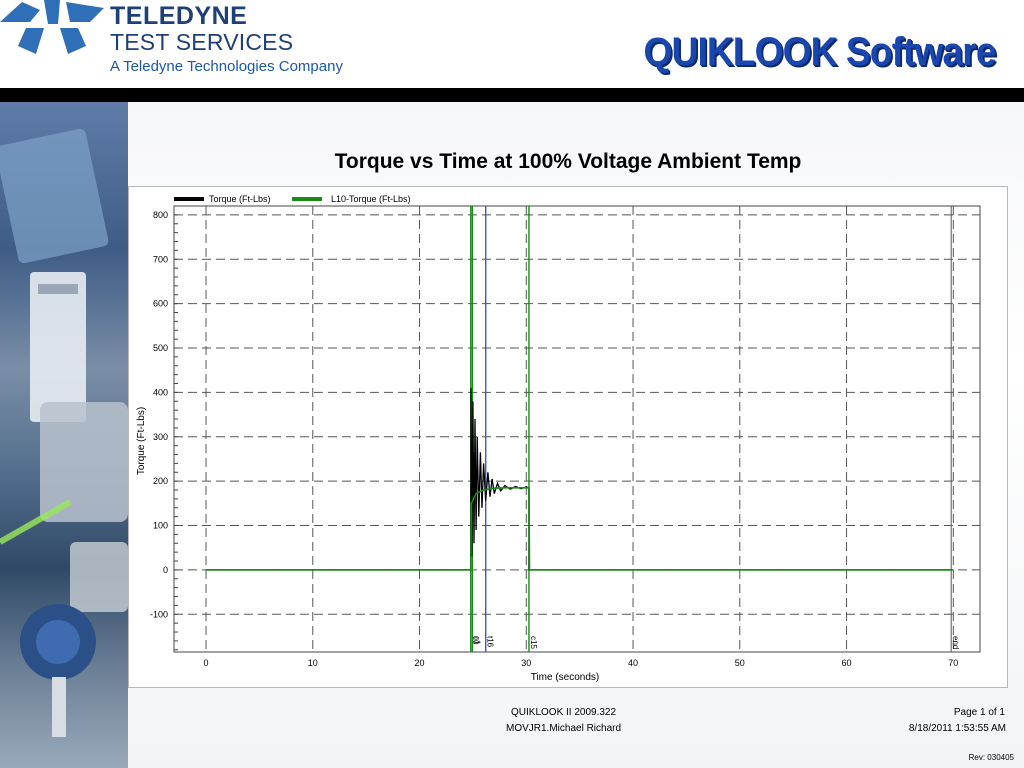 This screenshot has width=1024, height=768. Describe the element at coordinates (160, 215) in the screenshot. I see `y-tick-label: 800` at that location.